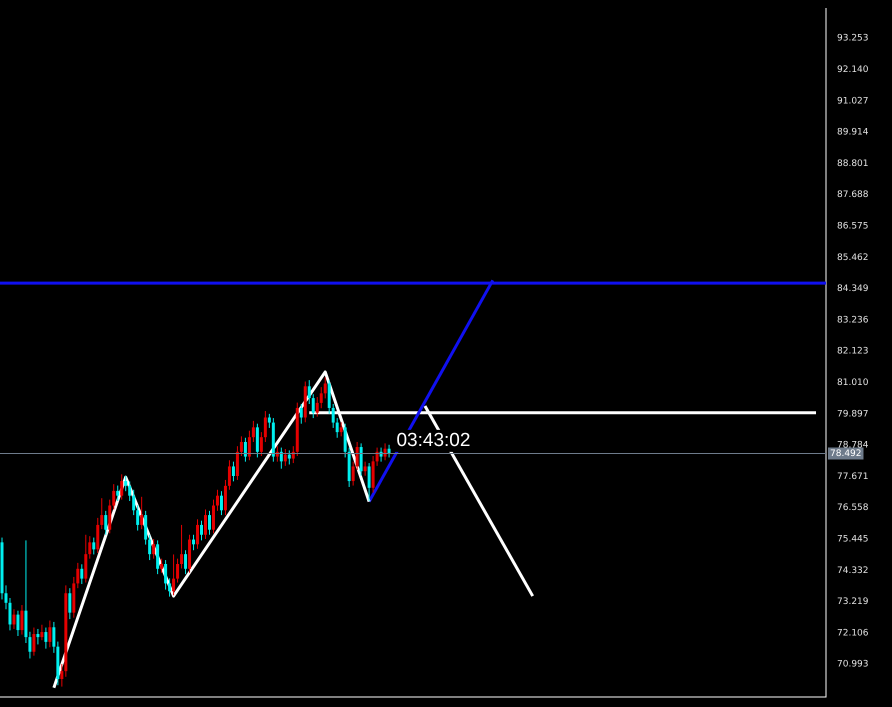  What do you see at coordinates (852, 257) in the screenshot?
I see `y-tick-label: 85.462` at bounding box center [852, 257].